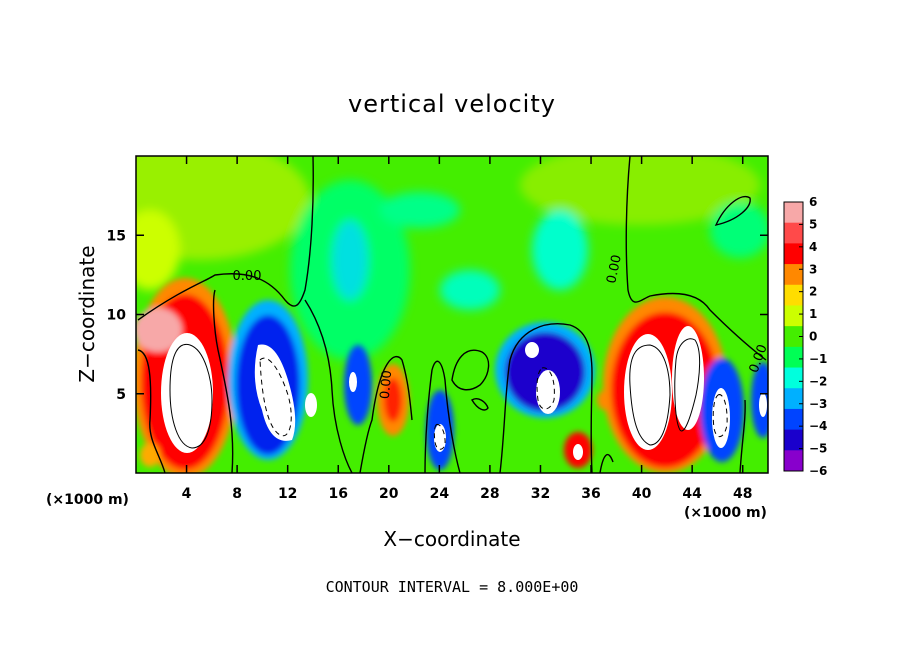  I want to click on zero-contour-left, so click(151, 411).